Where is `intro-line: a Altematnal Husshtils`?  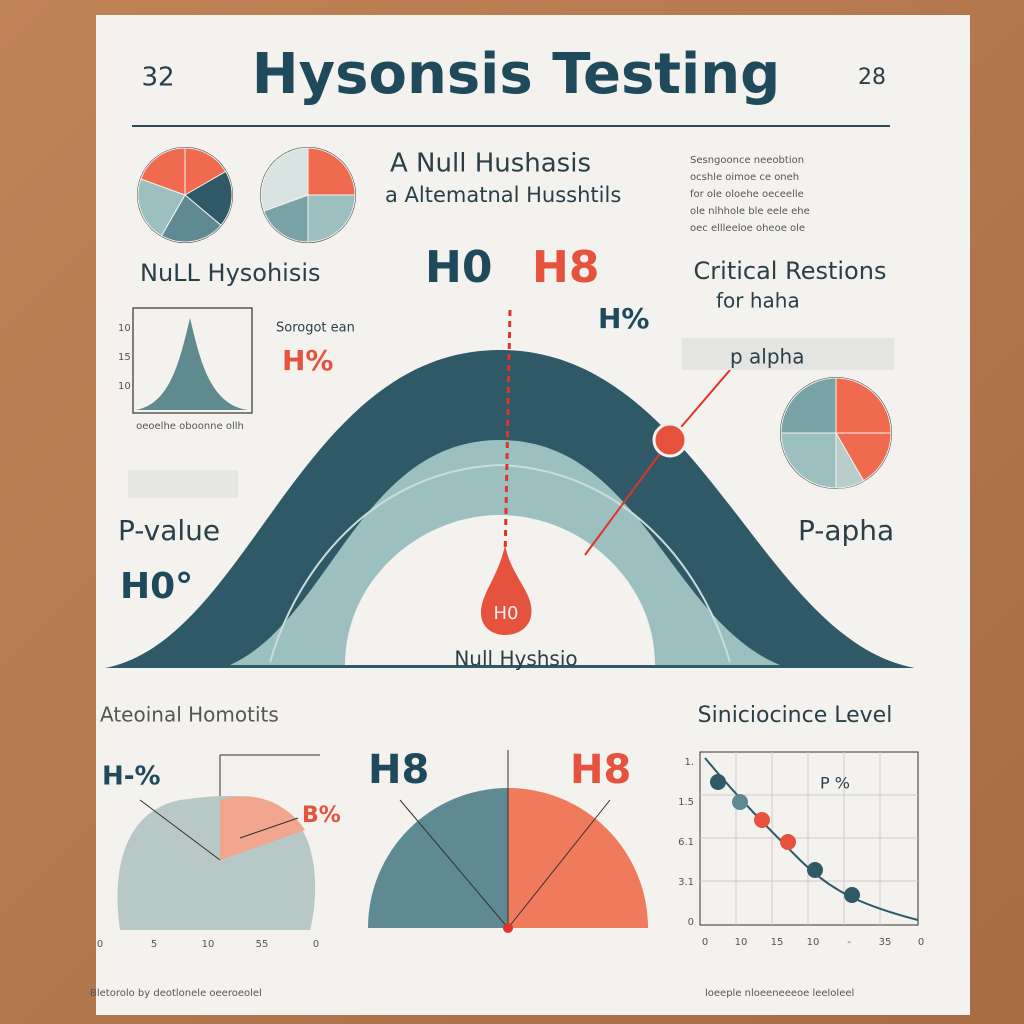
intro-line: a Altematnal Husshtils is located at coordinates (503, 195).